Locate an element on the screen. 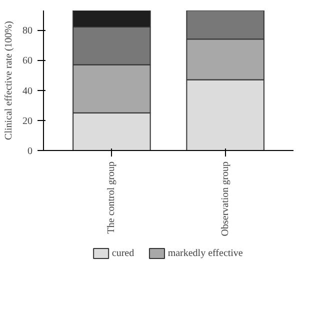 This screenshot has width=320, height=320. y-tick-label: 60 is located at coordinates (27, 61).